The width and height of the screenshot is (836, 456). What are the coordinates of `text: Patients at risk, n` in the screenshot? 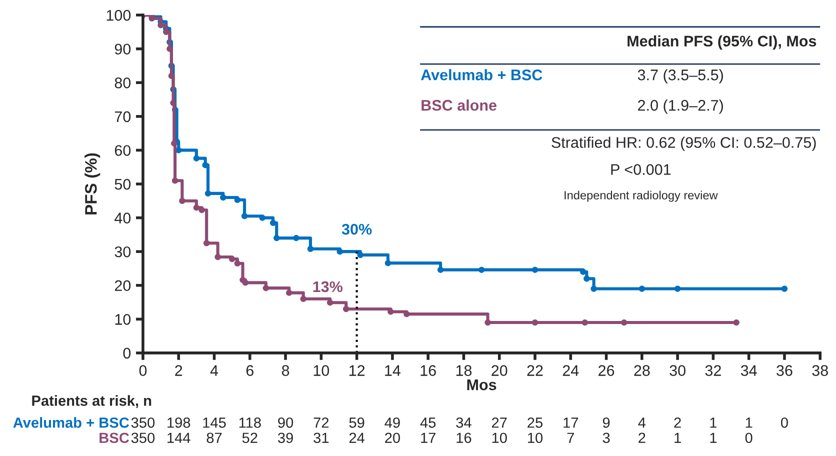 It's located at (92, 401).